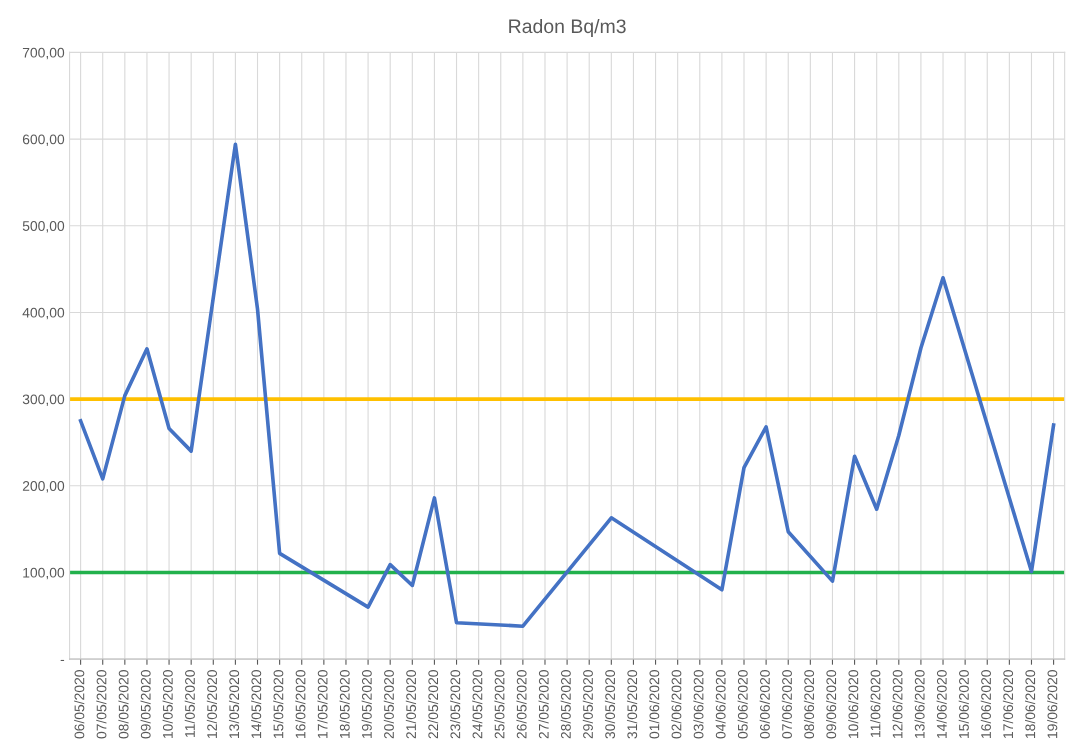  I want to click on y-tick-label: 300,00, so click(43, 400).